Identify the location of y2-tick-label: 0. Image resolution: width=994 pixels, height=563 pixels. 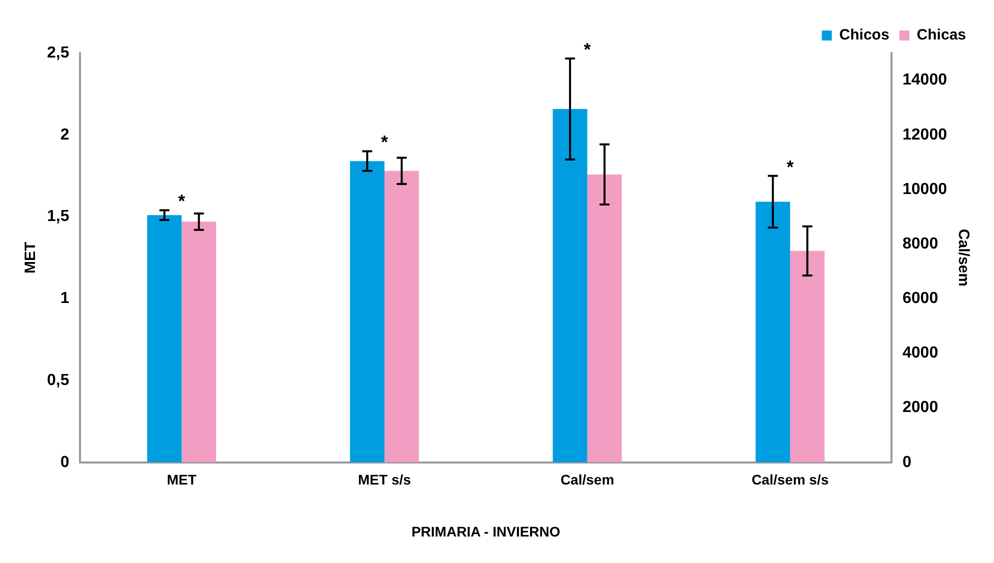
(907, 462).